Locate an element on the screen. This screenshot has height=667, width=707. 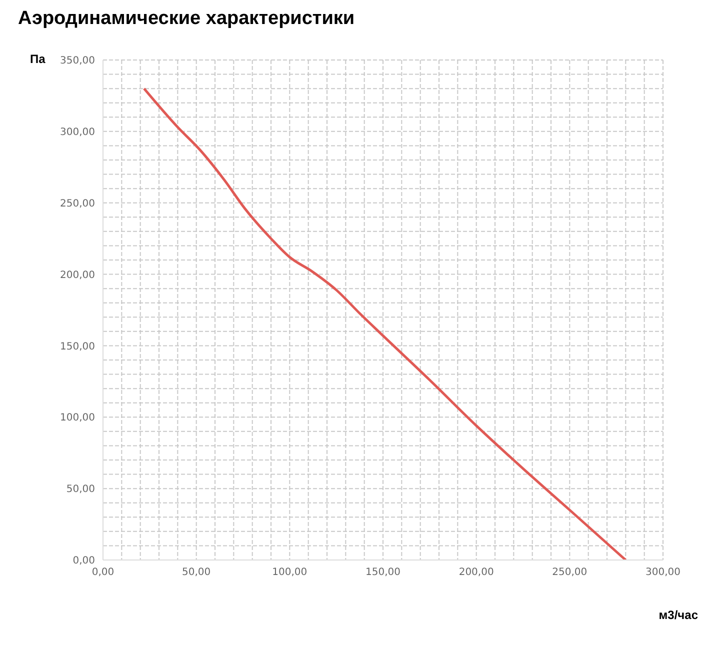
x-tick-label: 150,00 is located at coordinates (383, 572).